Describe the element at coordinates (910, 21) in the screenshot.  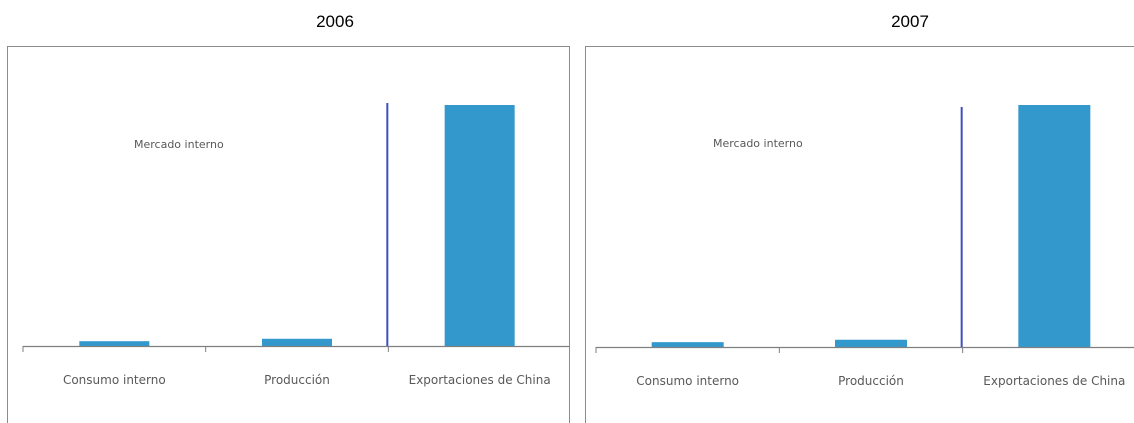
I see `chart-title-2007: 2007` at that location.